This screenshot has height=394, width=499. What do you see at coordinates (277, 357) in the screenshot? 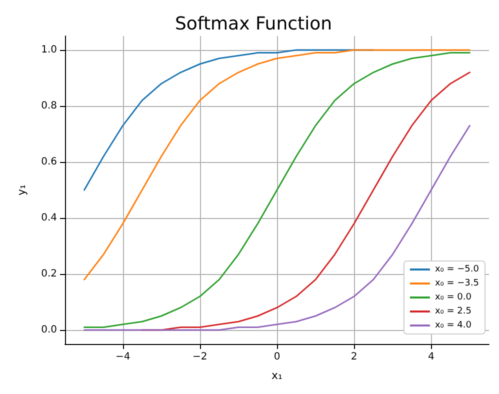
I see `x-tick-label: 0` at bounding box center [277, 357].